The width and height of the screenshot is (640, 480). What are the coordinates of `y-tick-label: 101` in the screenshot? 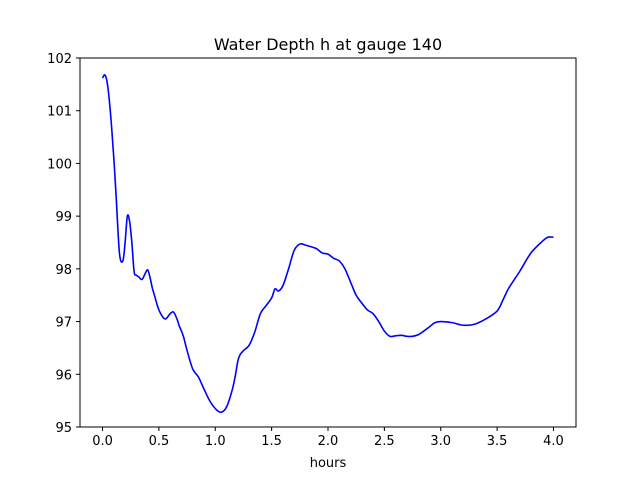 It's located at (59, 112).